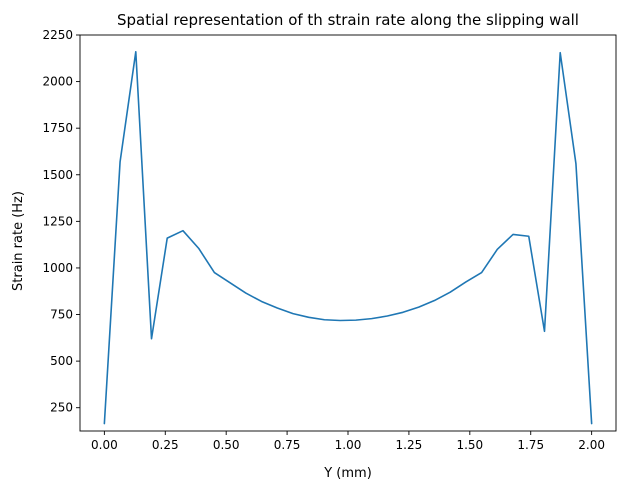 The height and width of the screenshot is (490, 637). What do you see at coordinates (57, 175) in the screenshot?
I see `y-tick-label: 1500` at bounding box center [57, 175].